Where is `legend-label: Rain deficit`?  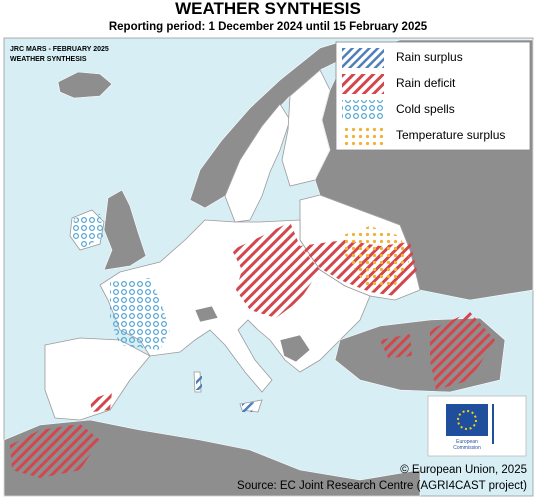 legend-label: Rain deficit is located at coordinates (426, 83).